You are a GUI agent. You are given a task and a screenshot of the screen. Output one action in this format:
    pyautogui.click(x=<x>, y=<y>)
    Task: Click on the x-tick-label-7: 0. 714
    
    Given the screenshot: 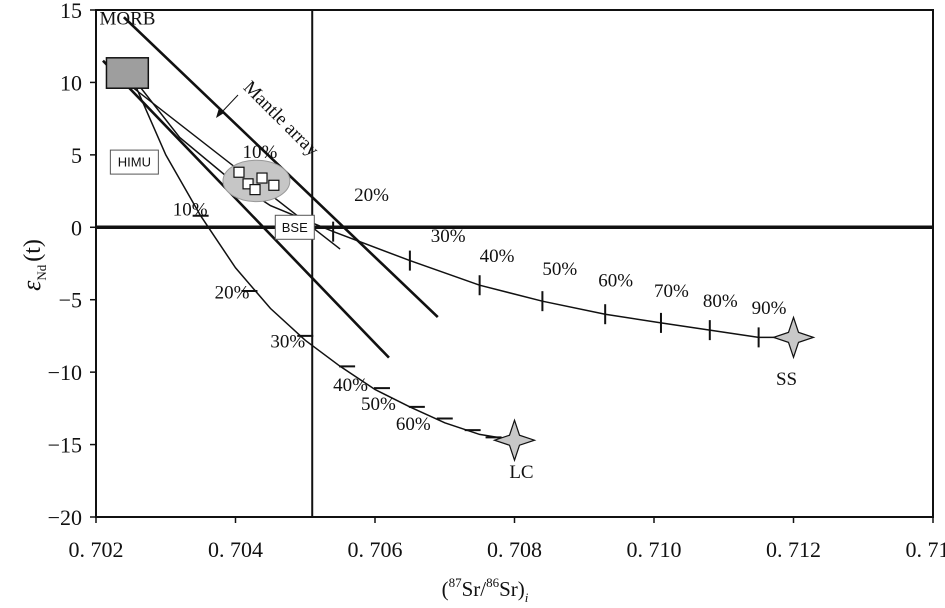 What is the action you would take?
    pyautogui.click(x=925, y=549)
    